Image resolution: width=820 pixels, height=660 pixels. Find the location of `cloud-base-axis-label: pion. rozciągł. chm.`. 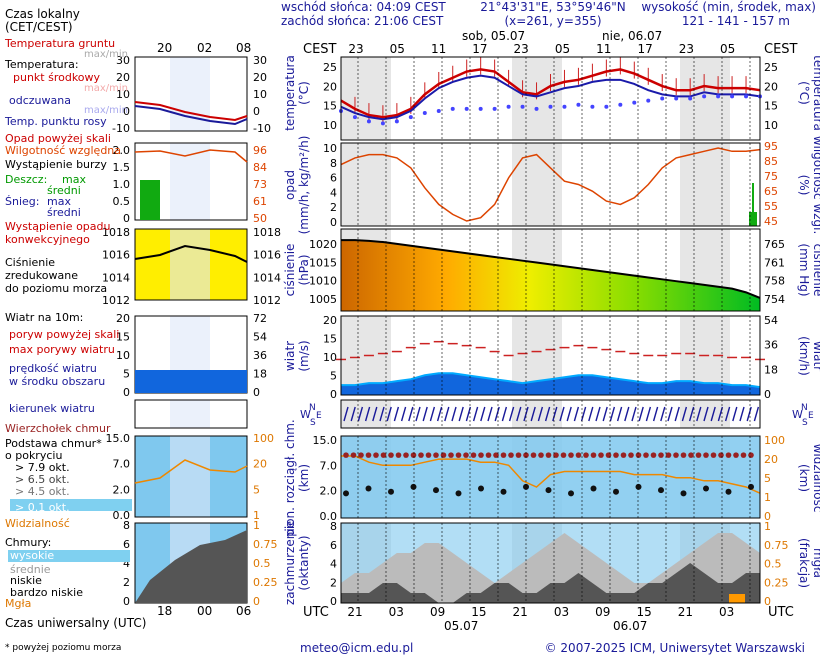

cloud-base-axis-label: pion. rozciągł. chm. is located at coordinates (290, 478).